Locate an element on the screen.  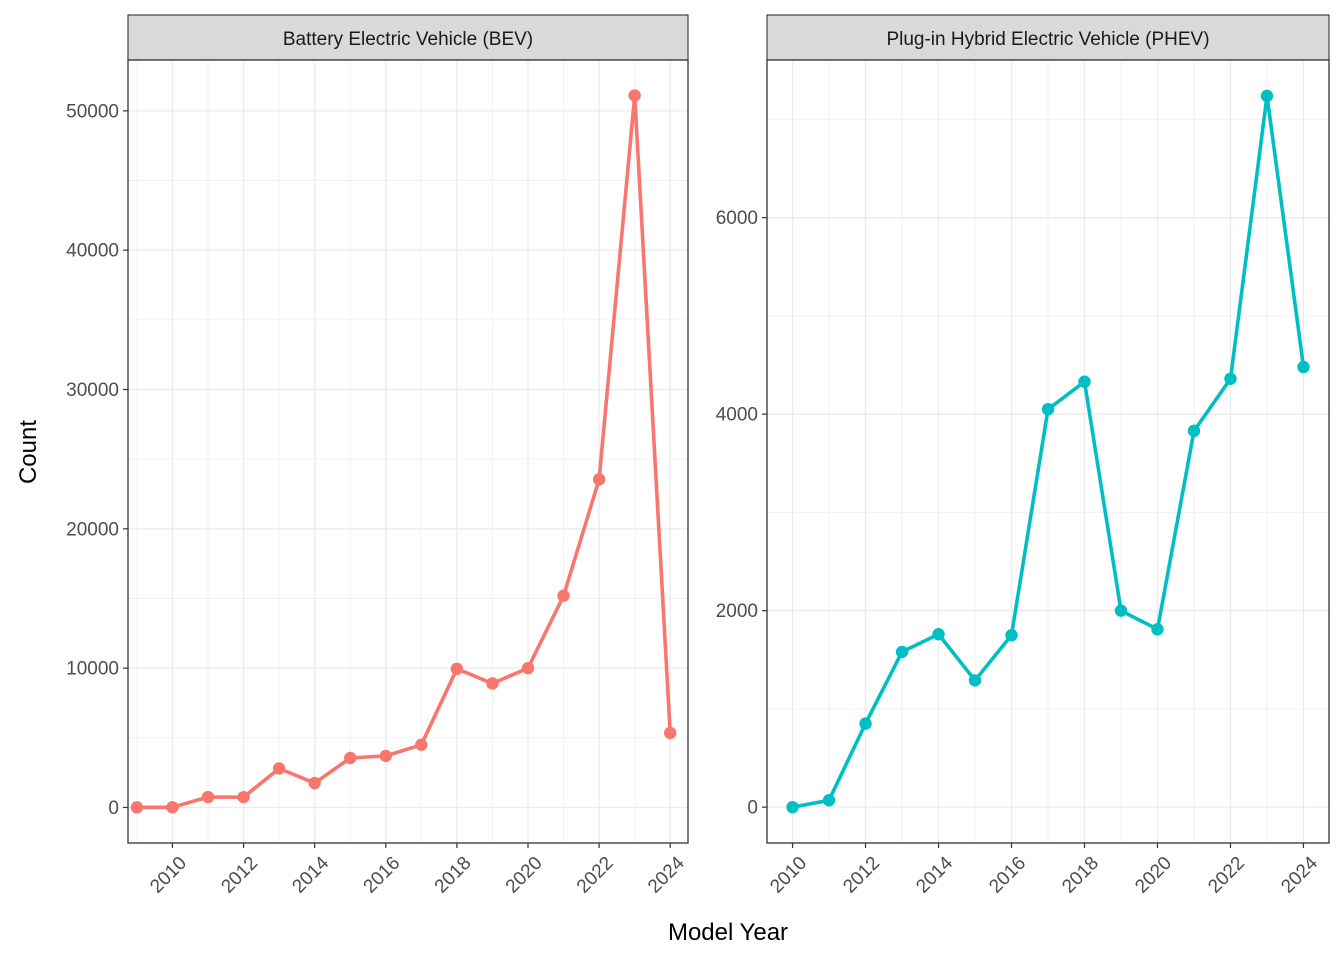
y-tick-label-phev: 2000 is located at coordinates (737, 611).